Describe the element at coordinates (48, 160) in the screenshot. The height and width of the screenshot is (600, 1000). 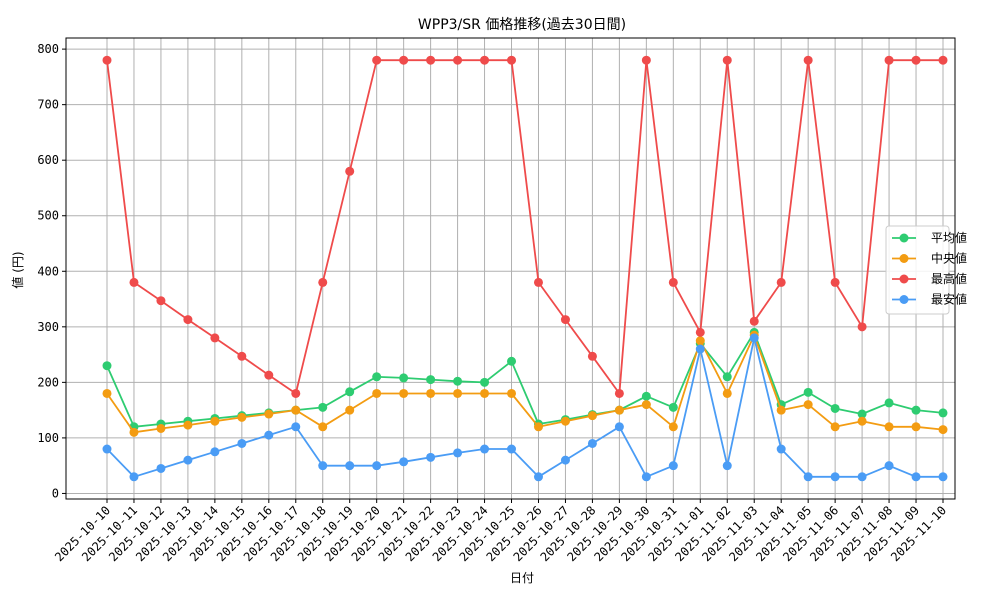
I see `y-tick-label: 600` at that location.